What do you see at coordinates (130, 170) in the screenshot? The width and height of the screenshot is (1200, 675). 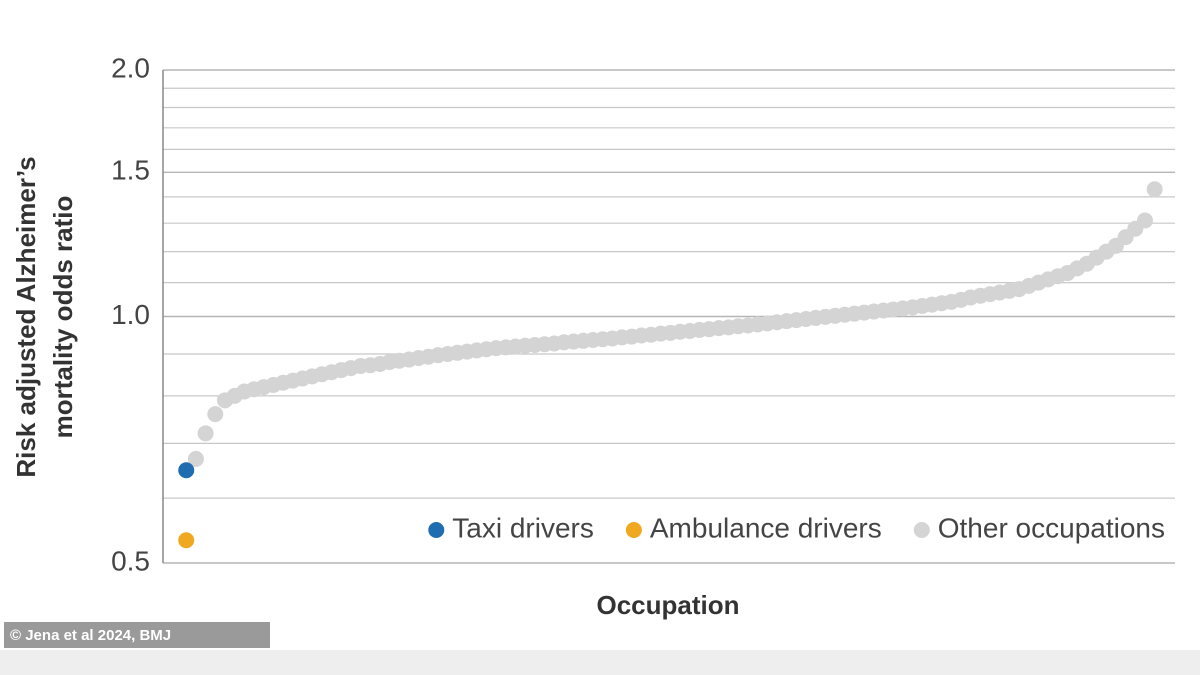 I see `y-tick-label: 1.5` at bounding box center [130, 170].